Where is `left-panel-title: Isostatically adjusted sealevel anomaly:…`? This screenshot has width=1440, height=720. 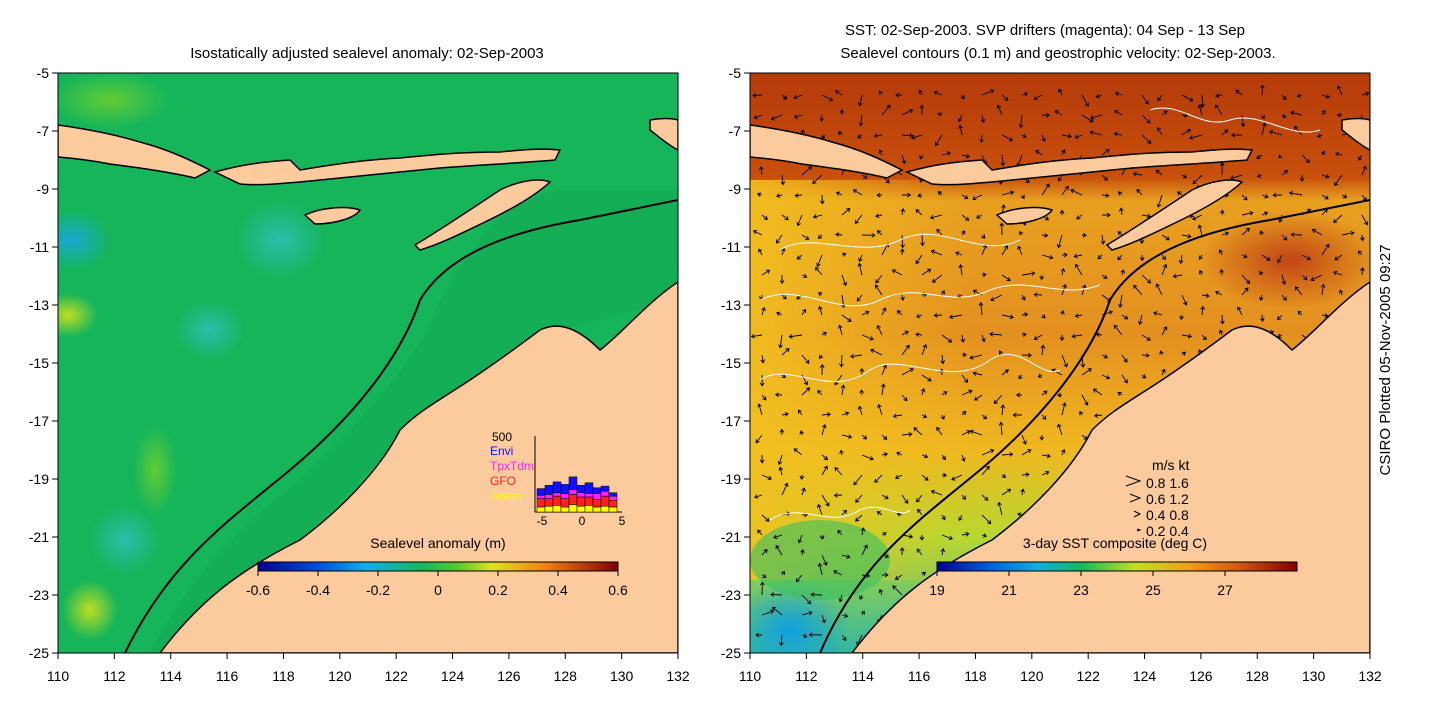 left-panel-title: Isostatically adjusted sealevel anomaly:… is located at coordinates (367, 53).